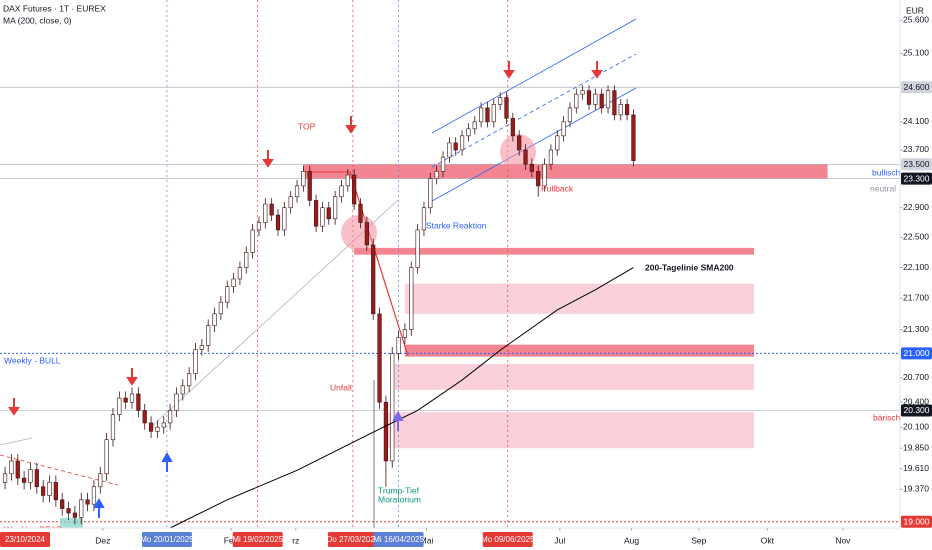 The width and height of the screenshot is (932, 550). I want to click on date-marker-label: Mo 09/06/2025, so click(508, 539).